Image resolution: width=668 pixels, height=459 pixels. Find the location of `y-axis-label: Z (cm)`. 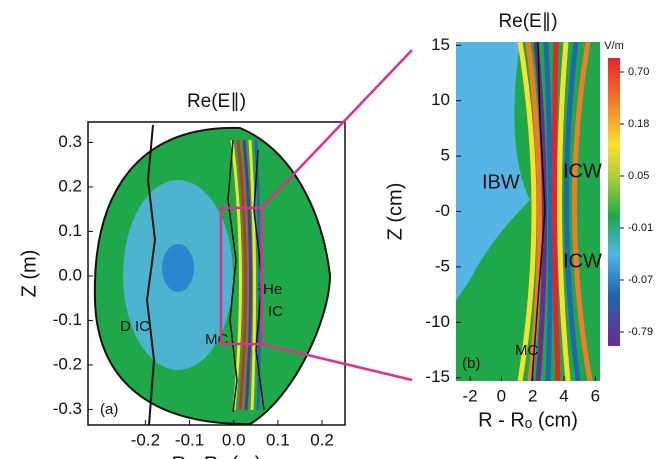

y-axis-label: Z (cm) is located at coordinates (395, 212).